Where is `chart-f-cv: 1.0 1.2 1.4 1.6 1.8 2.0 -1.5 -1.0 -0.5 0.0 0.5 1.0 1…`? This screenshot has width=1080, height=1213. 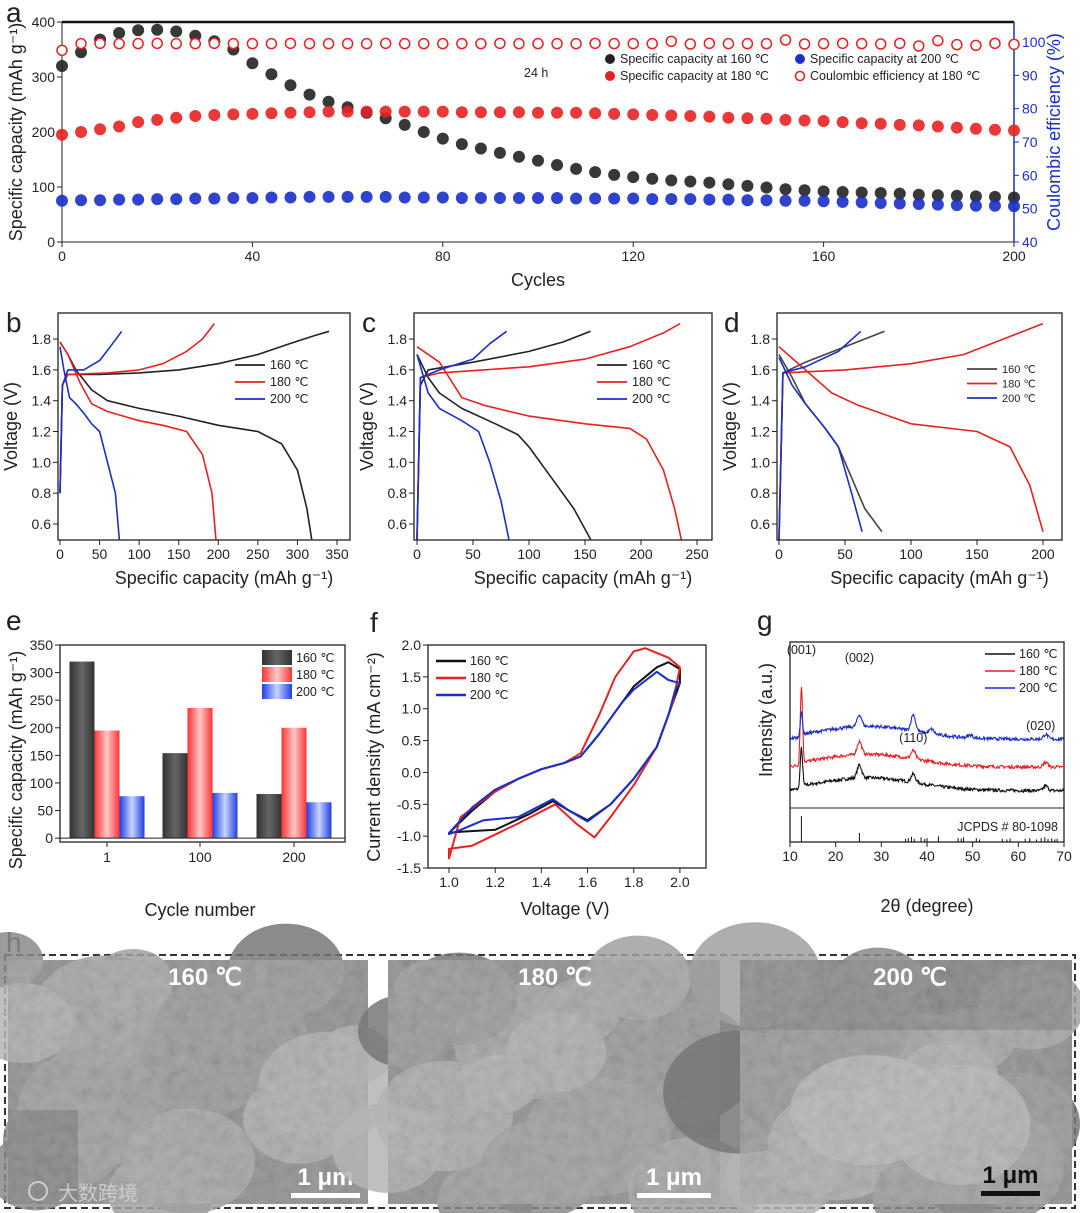 chart-f-cv: 1.0 1.2 1.4 1.6 1.8 2.0 -1.5 -1.0 -0.5 0.0 0.5 1.0 1… is located at coordinates (535, 778).